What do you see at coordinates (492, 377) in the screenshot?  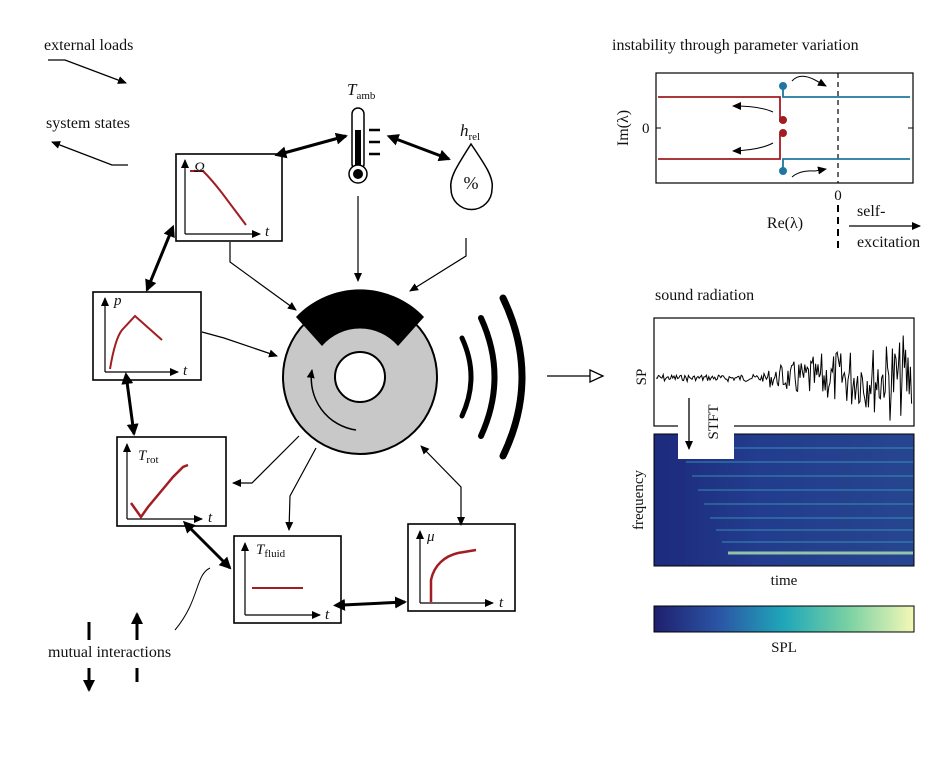 I see `sound-waves` at bounding box center [492, 377].